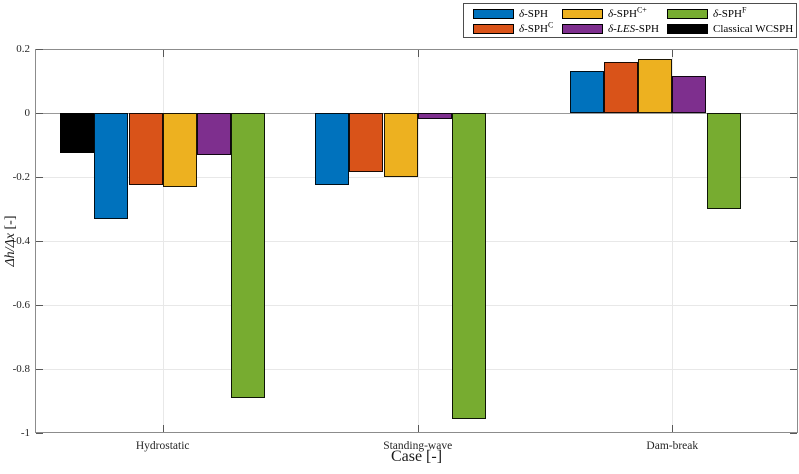 This screenshot has width=799, height=474. I want to click on legend-entry-δ-SPH: δ-SPH, so click(510, 13).